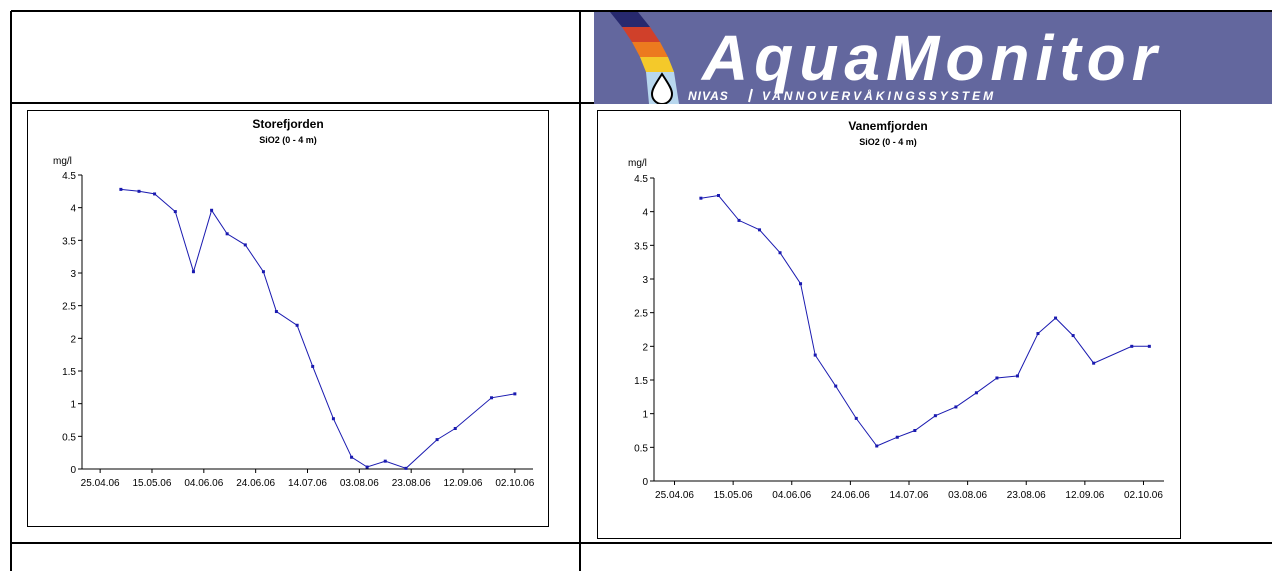 The height and width of the screenshot is (571, 1272). What do you see at coordinates (708, 96) in the screenshot?
I see `logo-sub-left: NIVAS` at bounding box center [708, 96].